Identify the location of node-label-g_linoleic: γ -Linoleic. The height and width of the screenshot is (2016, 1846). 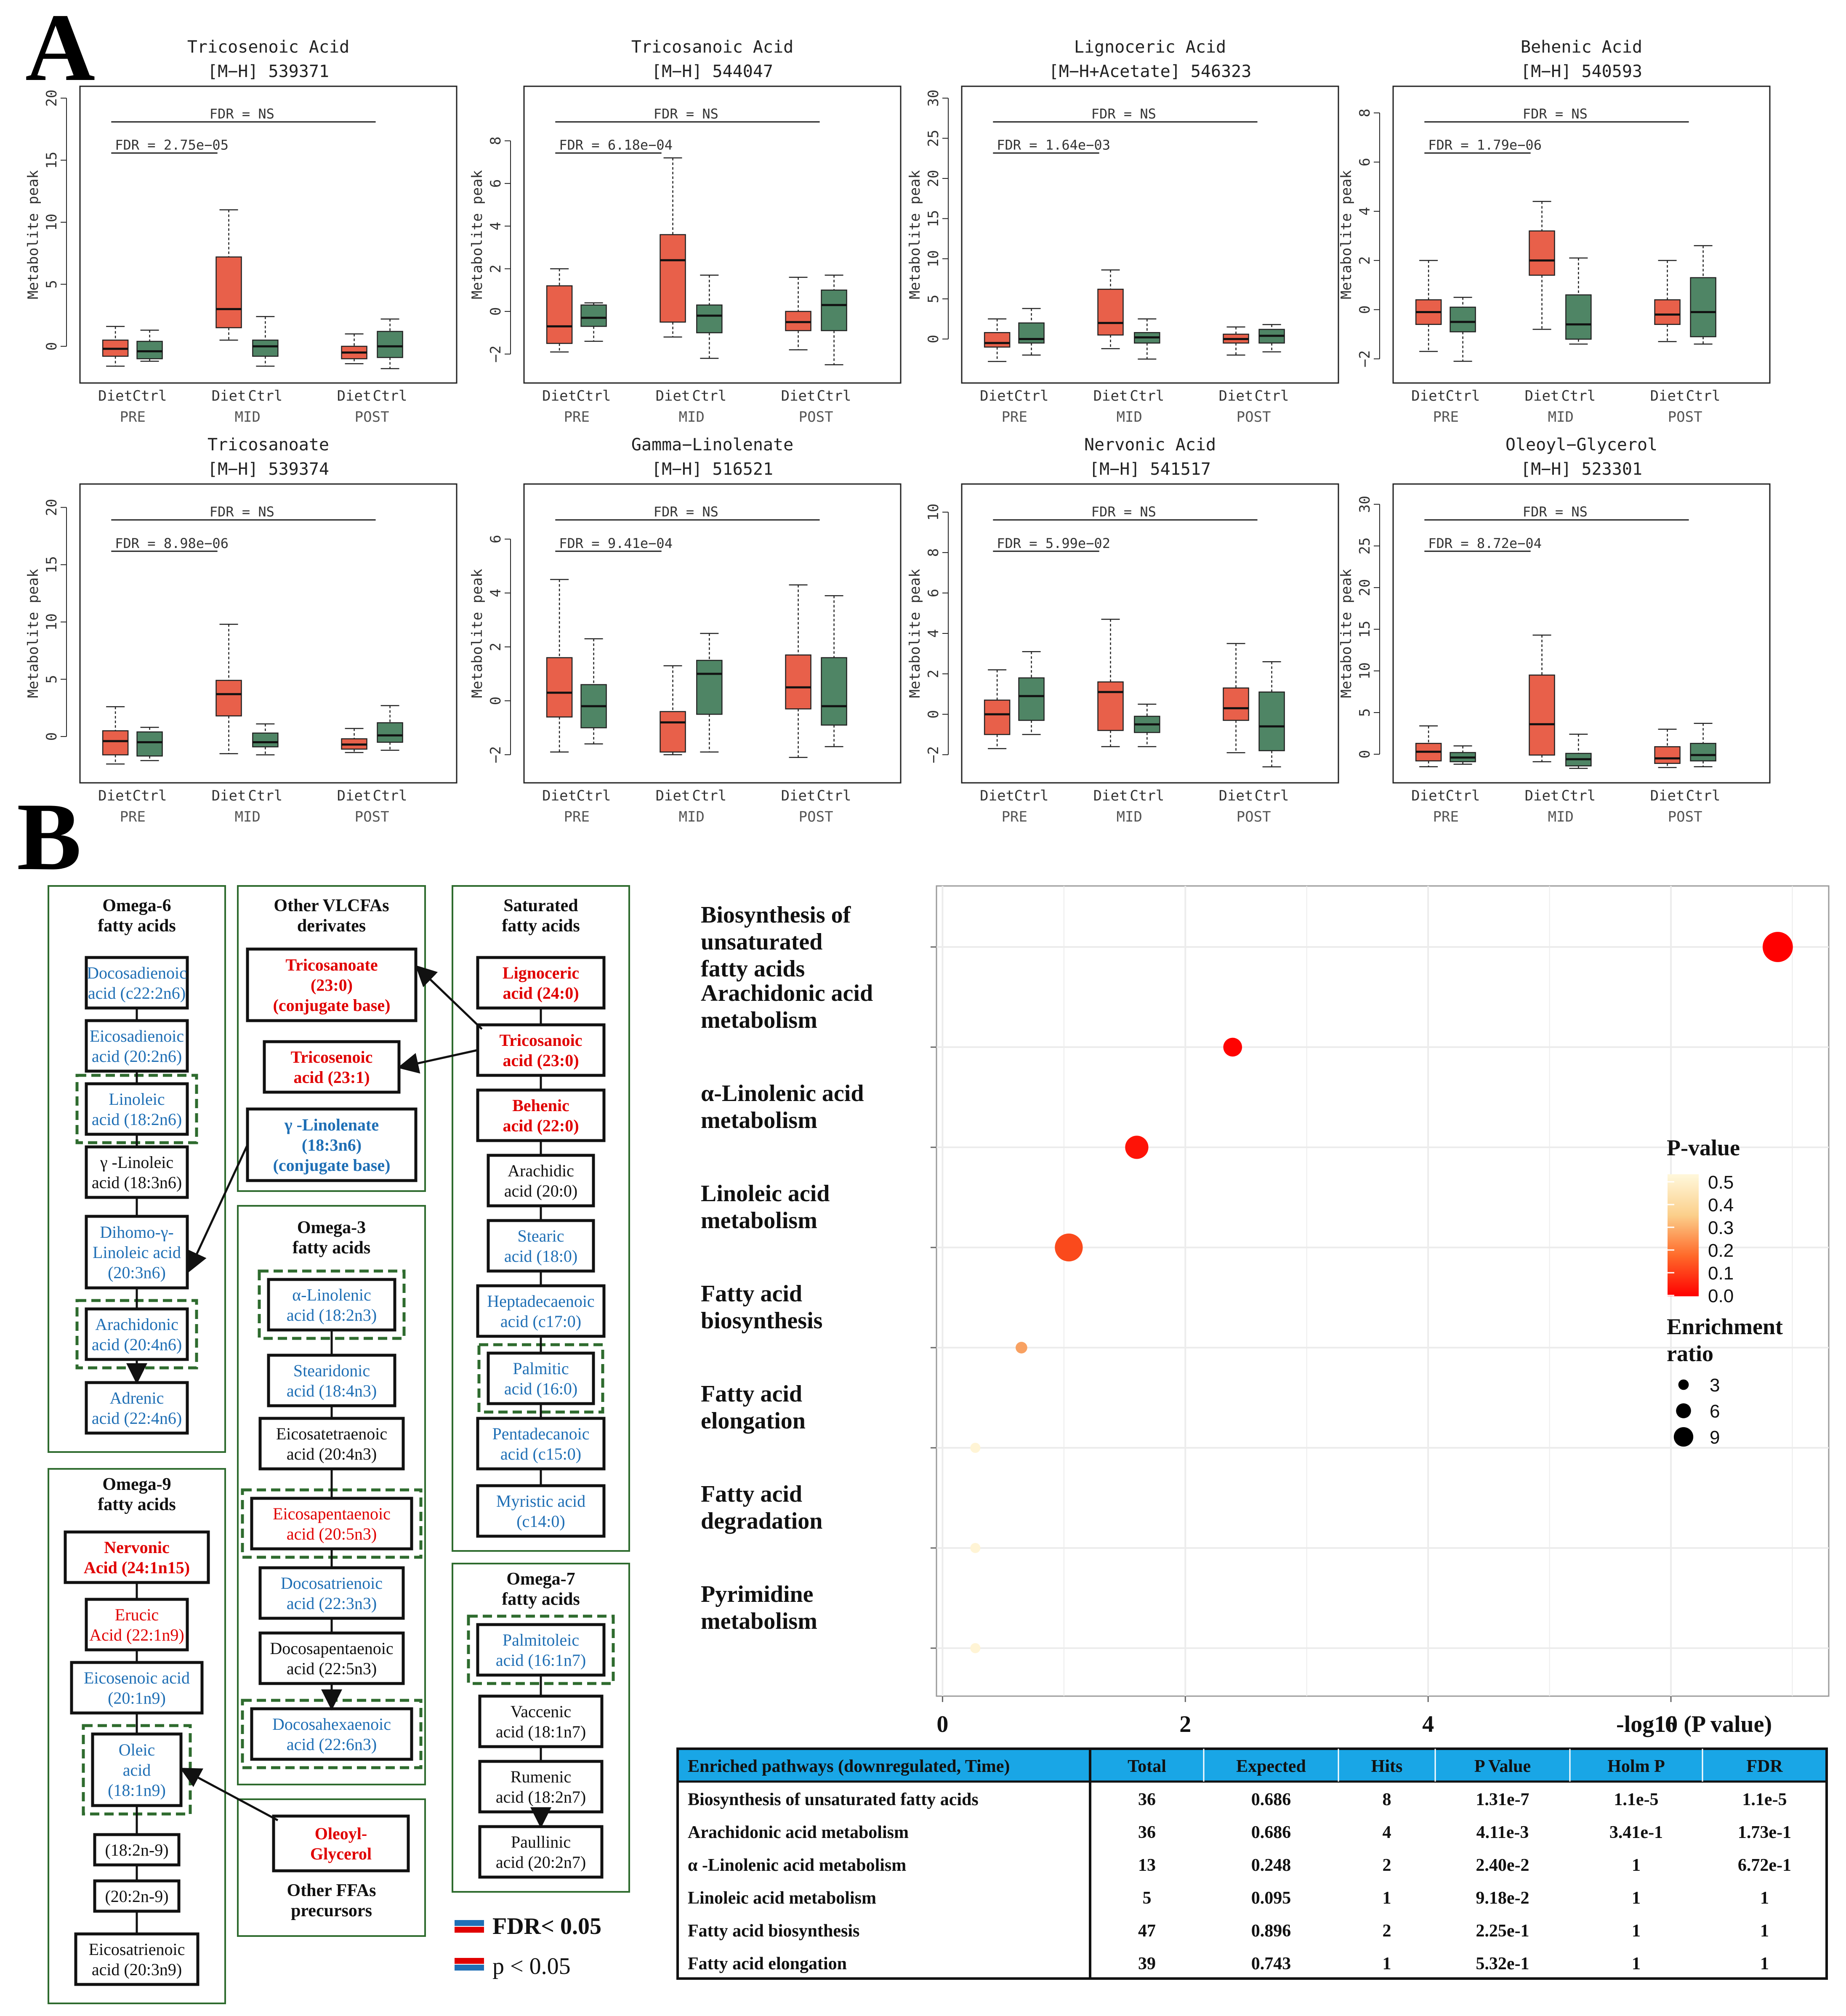
(136, 1162).